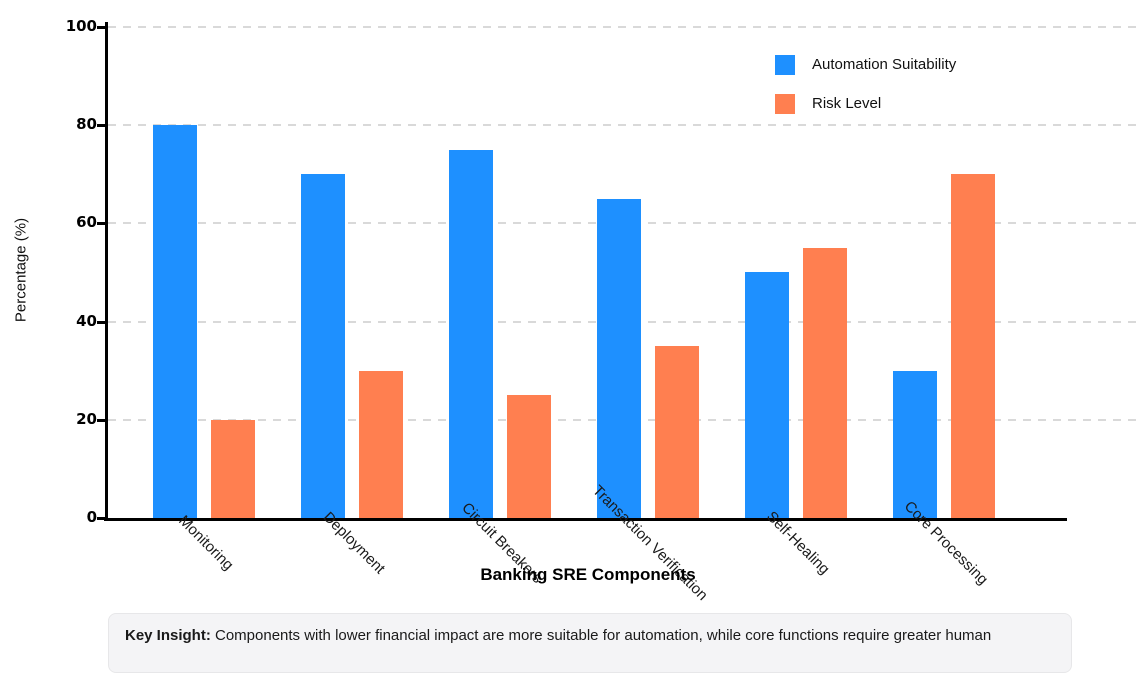  What do you see at coordinates (585, 519) in the screenshot?
I see `x-axis-line` at bounding box center [585, 519].